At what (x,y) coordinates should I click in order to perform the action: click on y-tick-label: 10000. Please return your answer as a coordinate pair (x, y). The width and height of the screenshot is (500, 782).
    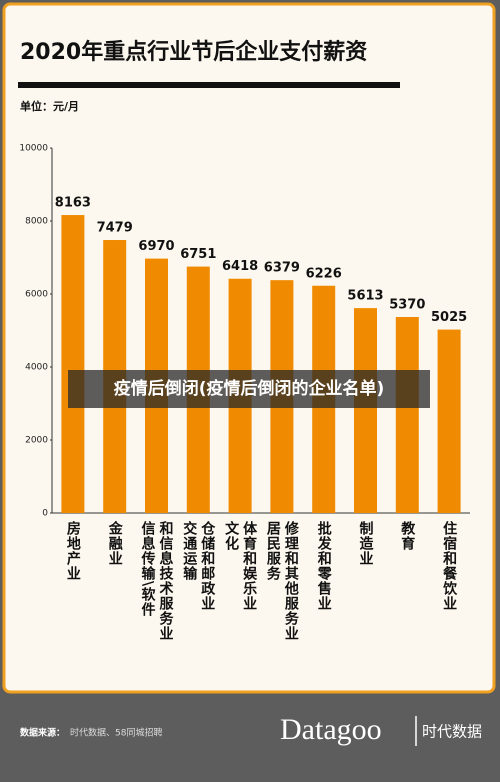
    Looking at the image, I should click on (33, 149).